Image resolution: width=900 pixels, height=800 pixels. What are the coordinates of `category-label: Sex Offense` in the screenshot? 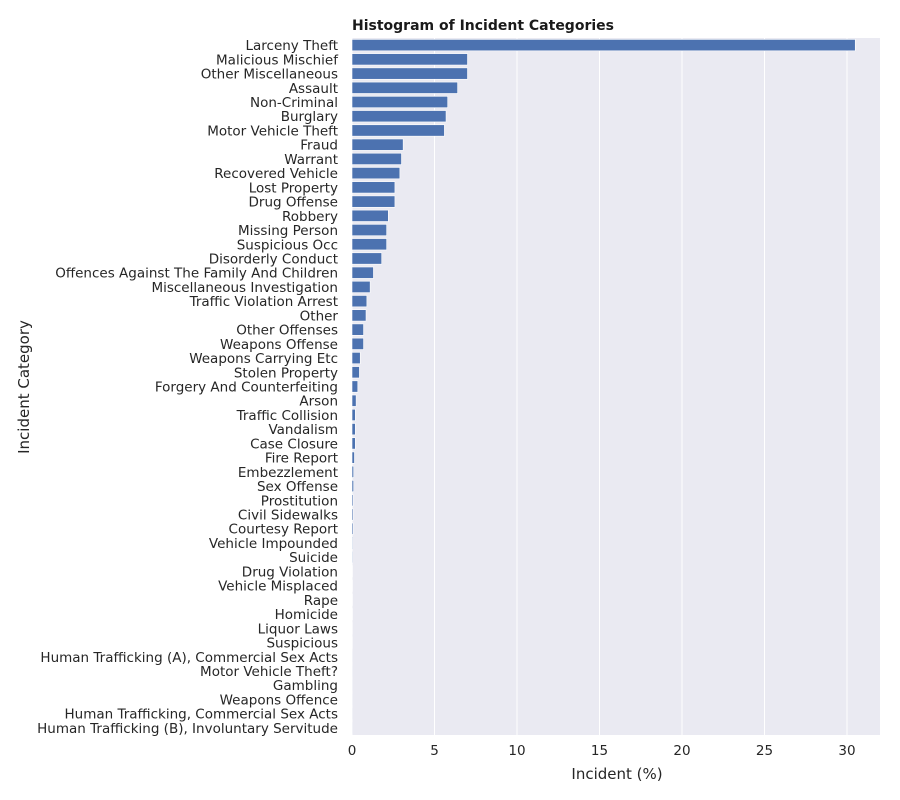 It's located at (297, 487).